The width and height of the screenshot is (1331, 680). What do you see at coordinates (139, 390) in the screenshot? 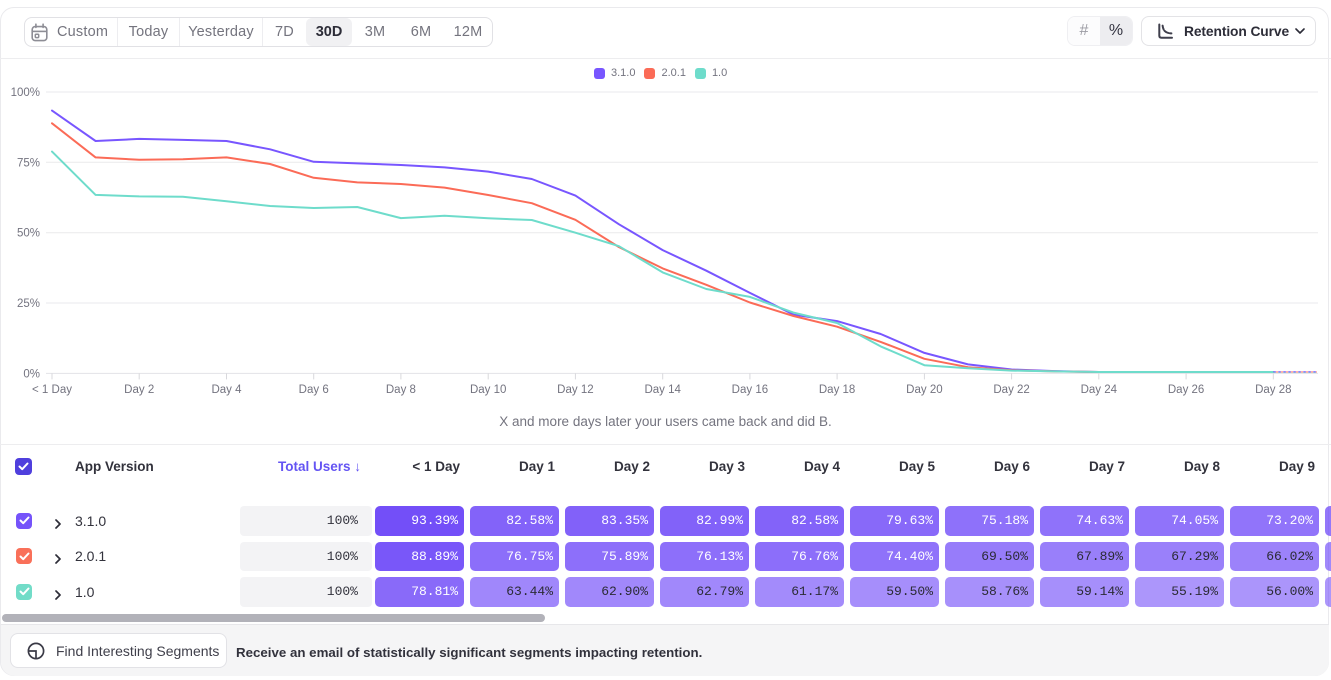
I see `svg-text: Day 2` at bounding box center [139, 390].